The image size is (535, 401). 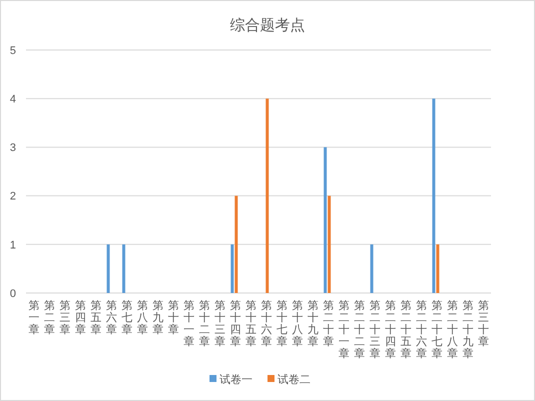 What do you see at coordinates (13, 148) in the screenshot?
I see `y-tick-label: 3` at bounding box center [13, 148].